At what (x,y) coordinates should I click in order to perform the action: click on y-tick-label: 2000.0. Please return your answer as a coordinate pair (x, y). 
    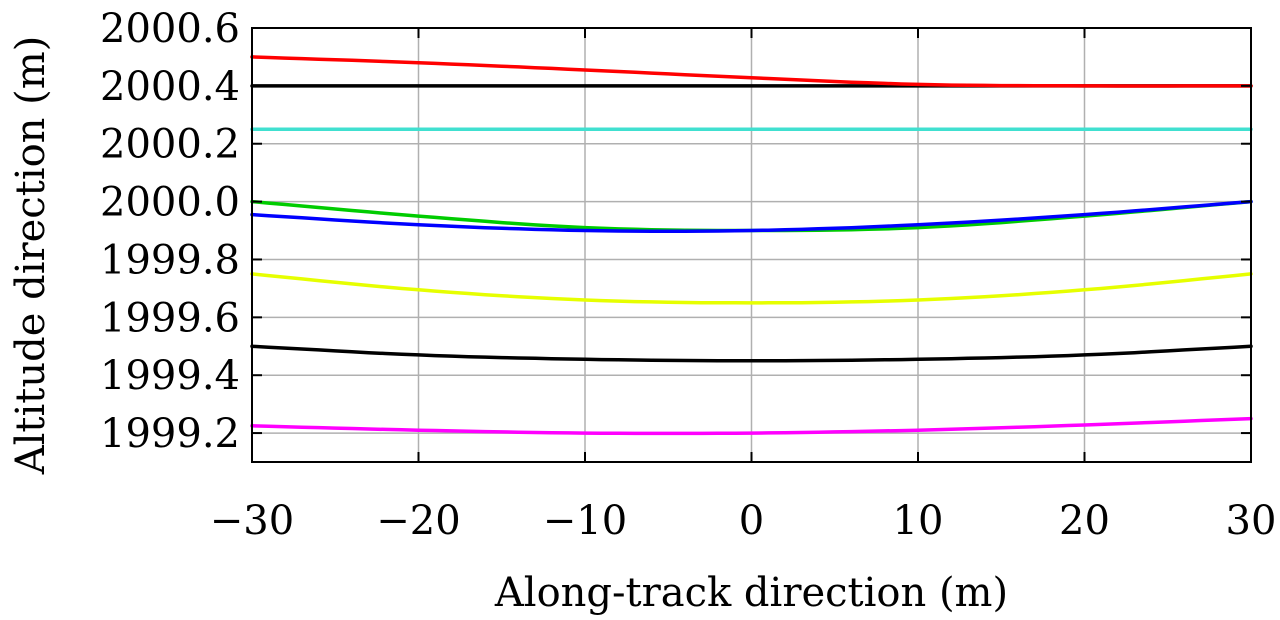
    Looking at the image, I should click on (170, 203).